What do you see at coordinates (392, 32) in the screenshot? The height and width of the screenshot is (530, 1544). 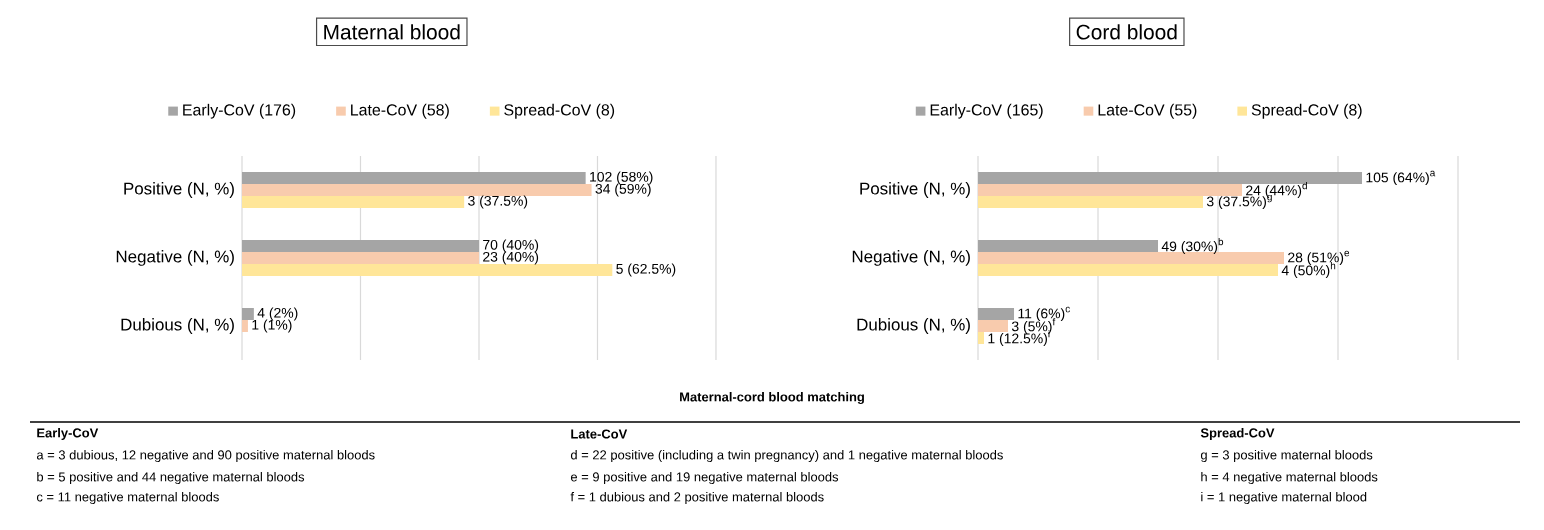 I see `chart-title: Maternal blood` at bounding box center [392, 32].